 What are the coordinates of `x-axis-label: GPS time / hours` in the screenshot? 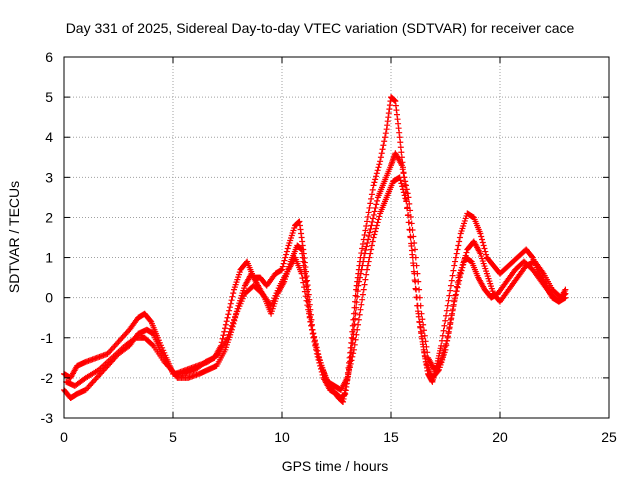 It's located at (335, 466).